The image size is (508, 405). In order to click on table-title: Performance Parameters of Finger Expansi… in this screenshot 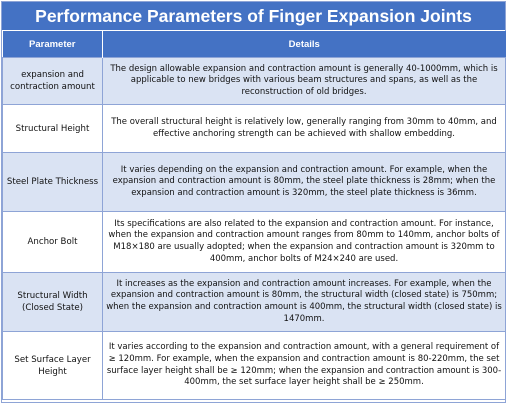, I will do `click(253, 16)`.